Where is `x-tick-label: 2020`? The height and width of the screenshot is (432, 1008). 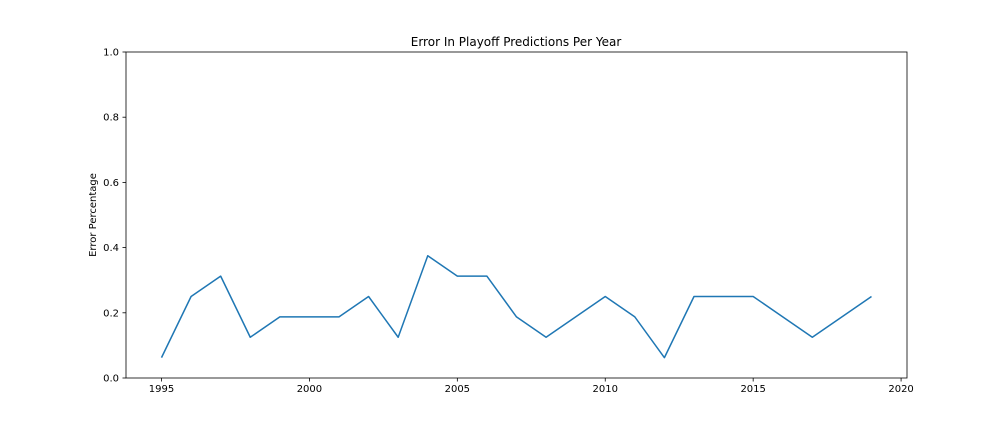 x-tick-label: 2020 is located at coordinates (900, 389).